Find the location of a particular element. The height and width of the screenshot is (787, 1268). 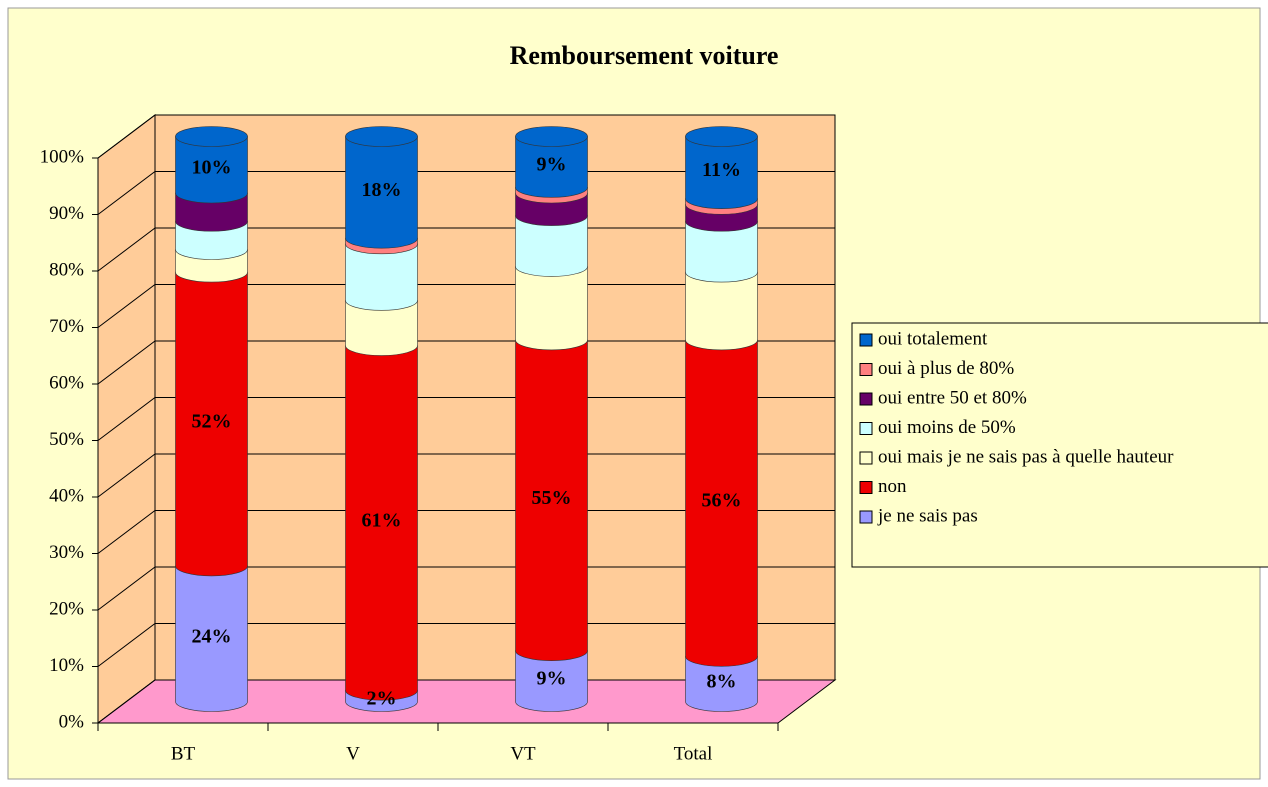

data-label: 8% is located at coordinates (722, 681).